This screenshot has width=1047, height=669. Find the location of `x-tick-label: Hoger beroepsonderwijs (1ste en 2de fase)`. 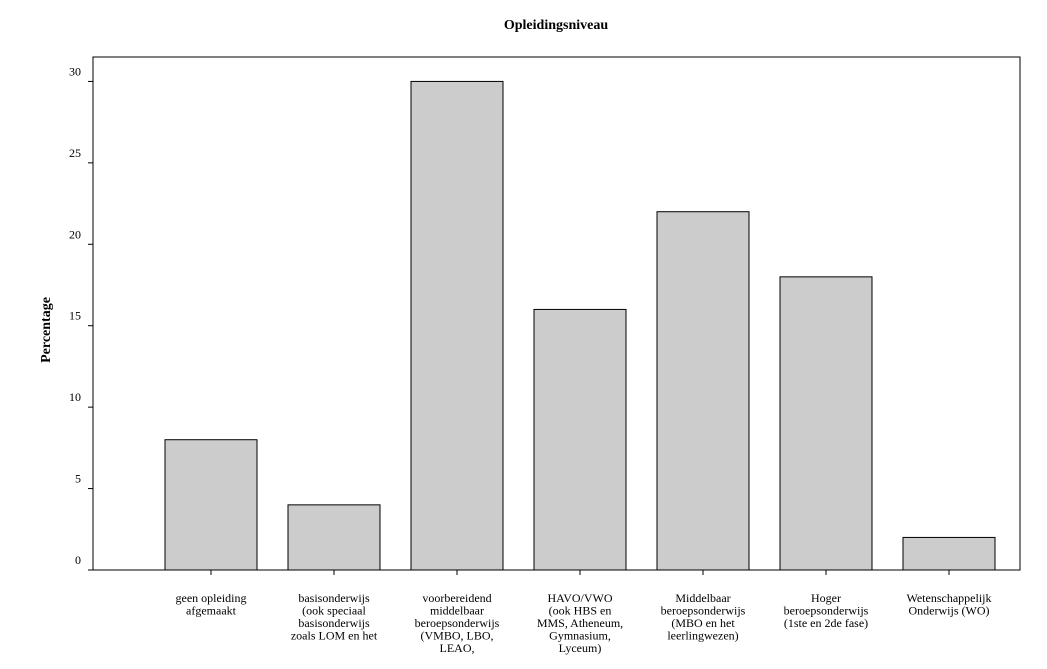

x-tick-label: Hoger beroepsonderwijs (1ste en 2de fase) is located at coordinates (826, 610).